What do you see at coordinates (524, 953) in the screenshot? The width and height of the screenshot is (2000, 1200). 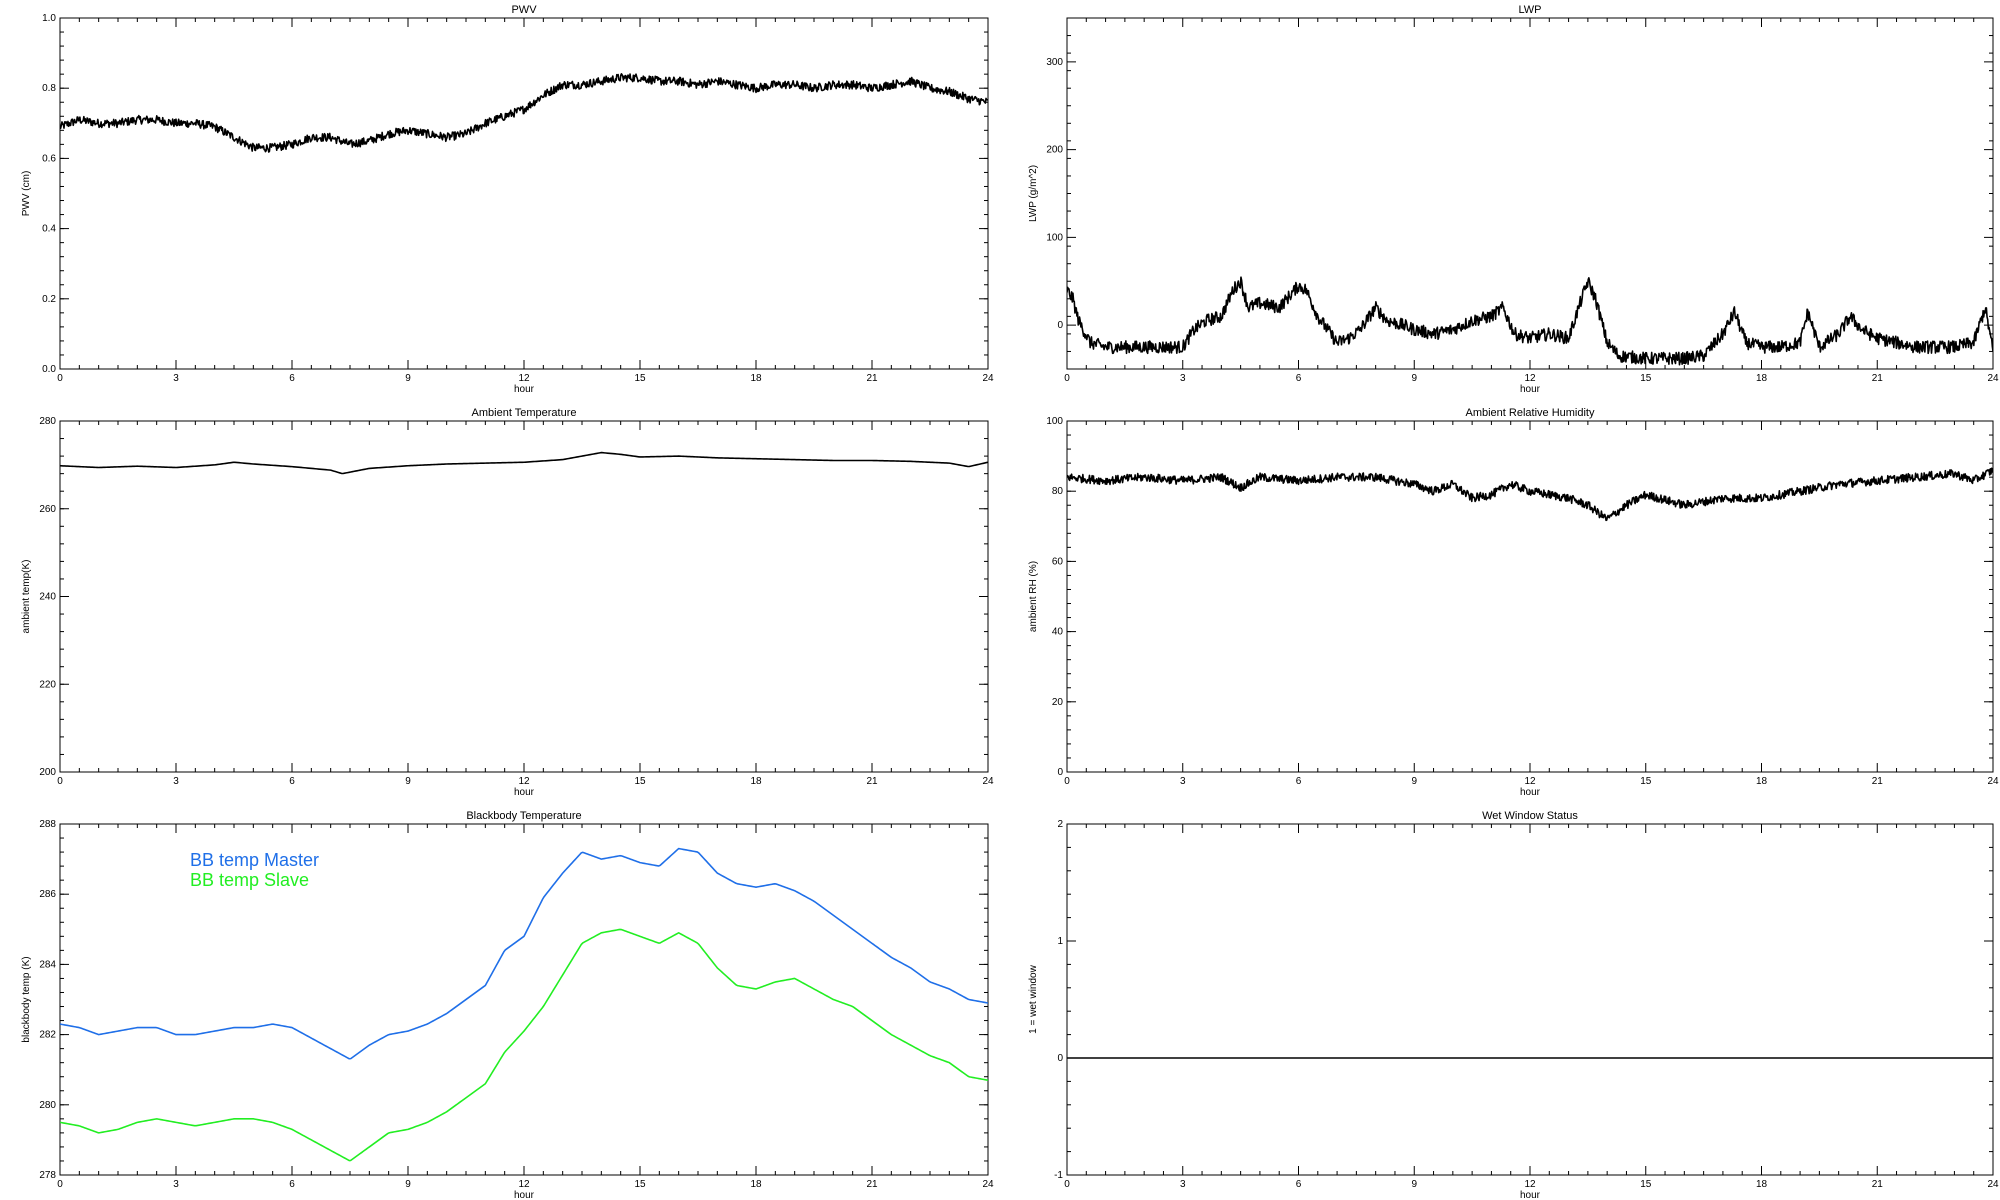 I see `series-line-bb-temp-master` at bounding box center [524, 953].